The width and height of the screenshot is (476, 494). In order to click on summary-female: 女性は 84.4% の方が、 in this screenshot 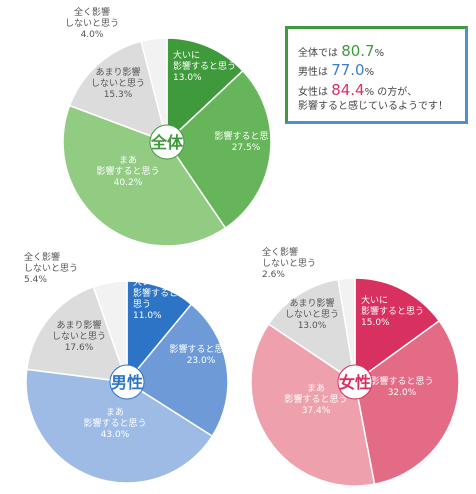, I will do `click(378, 89)`.